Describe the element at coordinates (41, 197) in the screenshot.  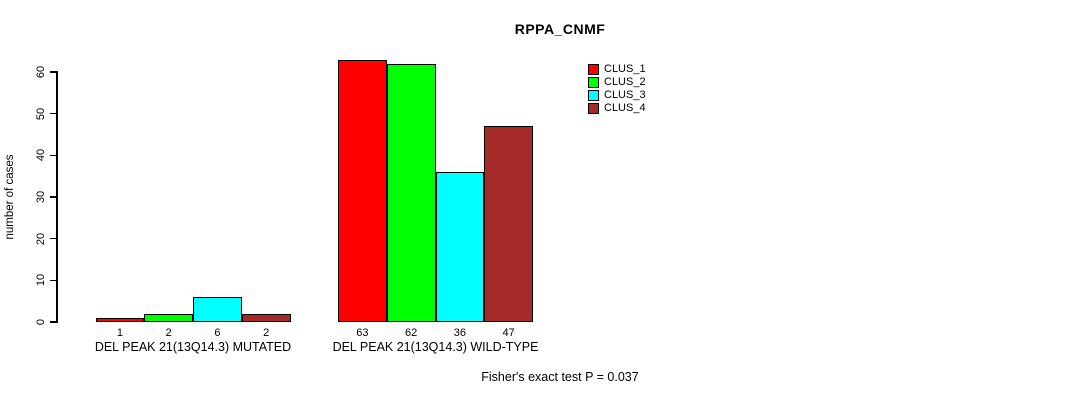
I see `y-tick-label: 30` at that location.